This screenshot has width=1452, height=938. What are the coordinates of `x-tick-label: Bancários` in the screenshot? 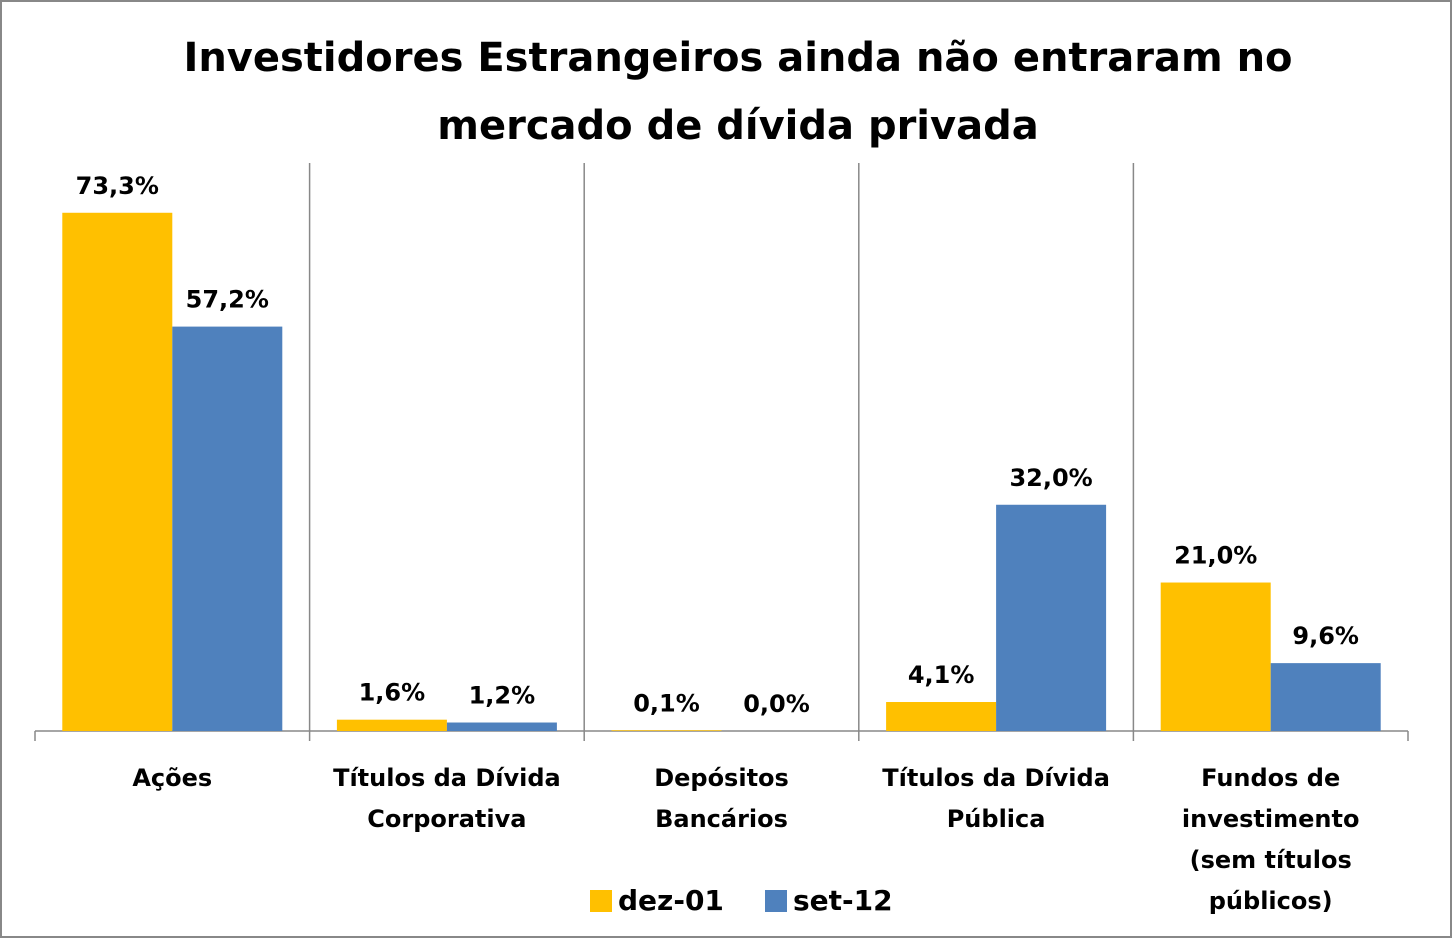 It's located at (721, 819).